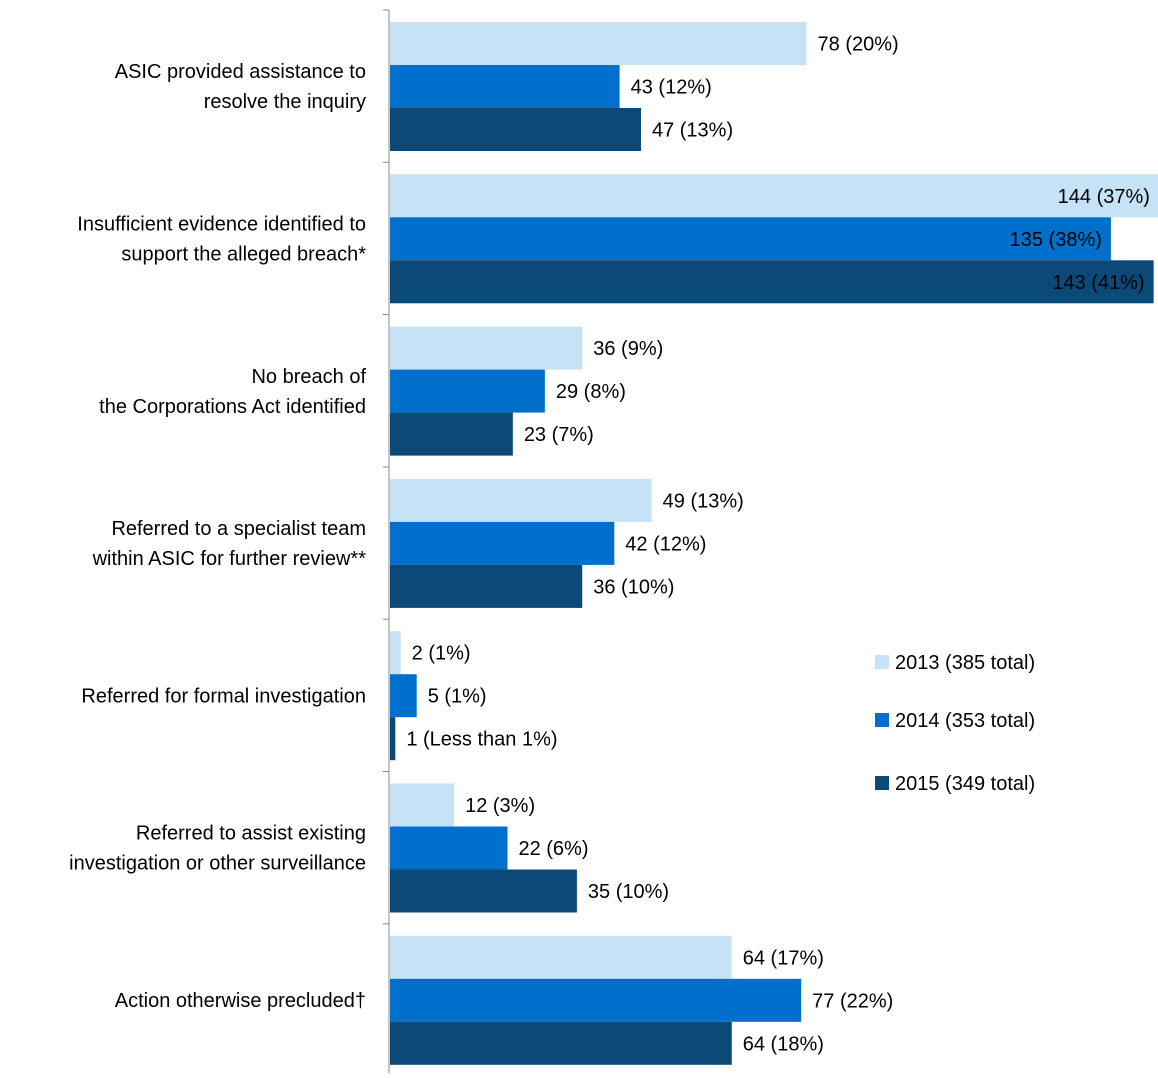 Image resolution: width=1158 pixels, height=1078 pixels. Describe the element at coordinates (1098, 283) in the screenshot. I see `data-label: 143 (41%)` at that location.